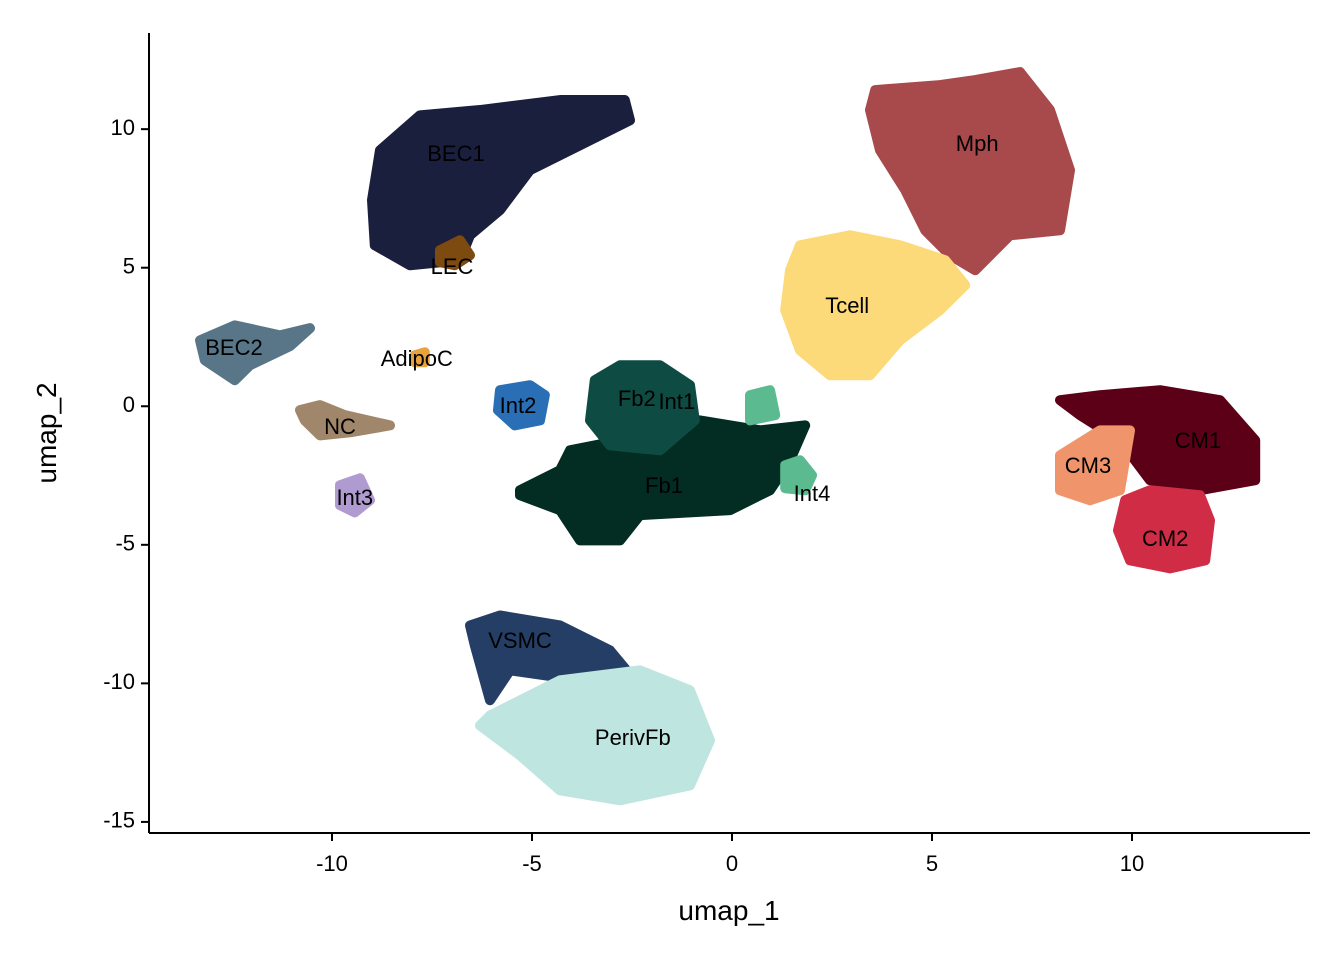  What do you see at coordinates (125, 543) in the screenshot?
I see `y-tick-label: -5` at bounding box center [125, 543].